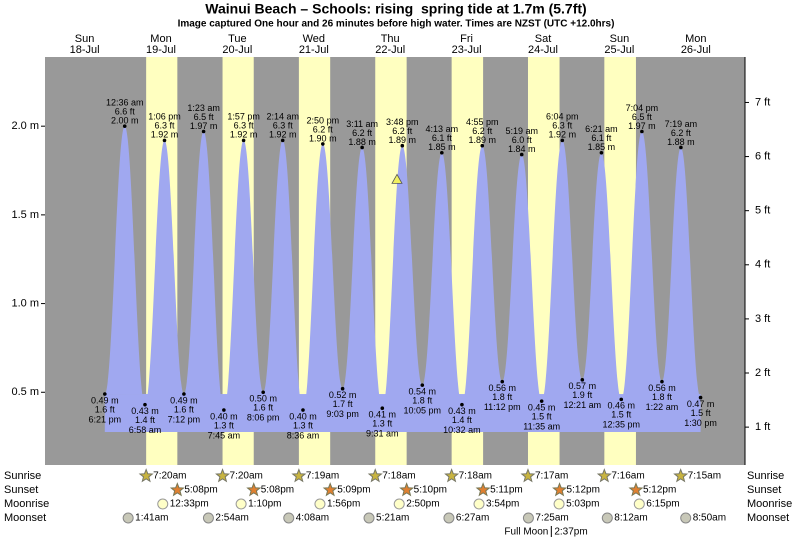  Describe the element at coordinates (237, 39) in the screenshot. I see `day-name: Tue` at that location.